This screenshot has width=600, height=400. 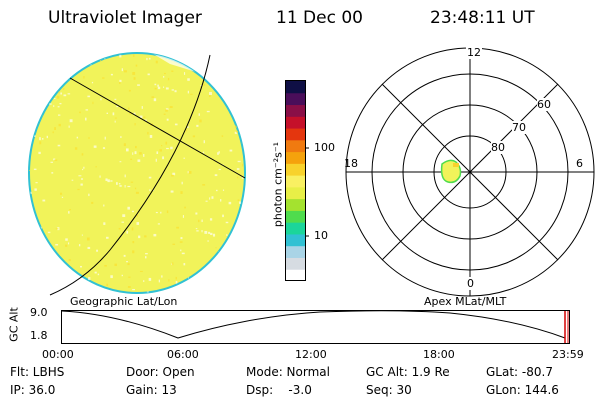 I want to click on altitude-ylabel: GC Alt, so click(x=14, y=324).